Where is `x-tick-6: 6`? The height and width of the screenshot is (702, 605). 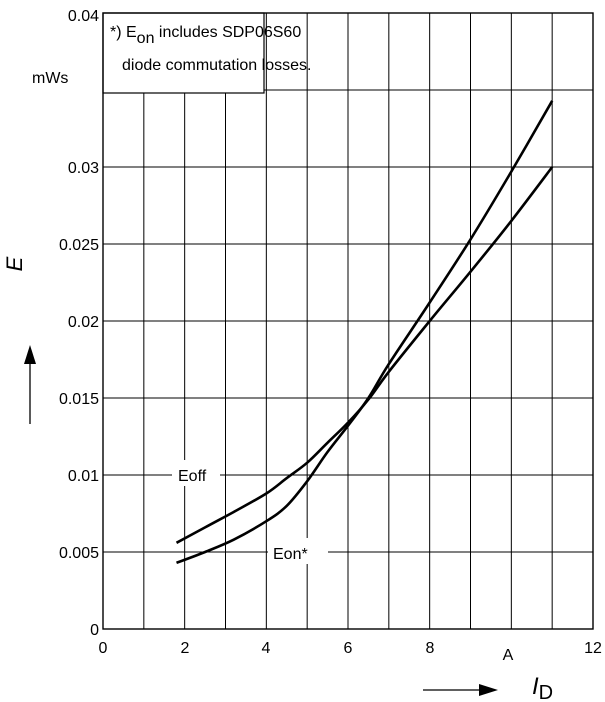
x-tick-6: 6 is located at coordinates (348, 648).